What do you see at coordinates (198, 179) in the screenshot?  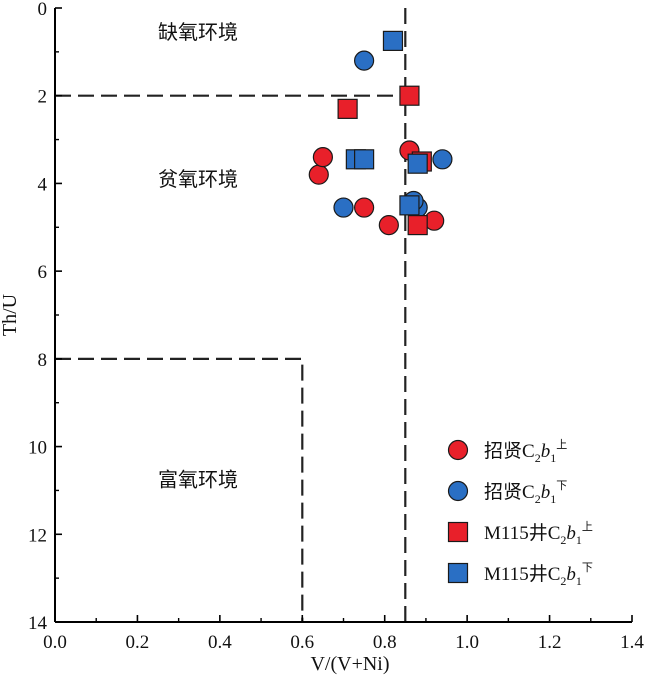 I see `region-label-1: 贫氧环境` at bounding box center [198, 179].